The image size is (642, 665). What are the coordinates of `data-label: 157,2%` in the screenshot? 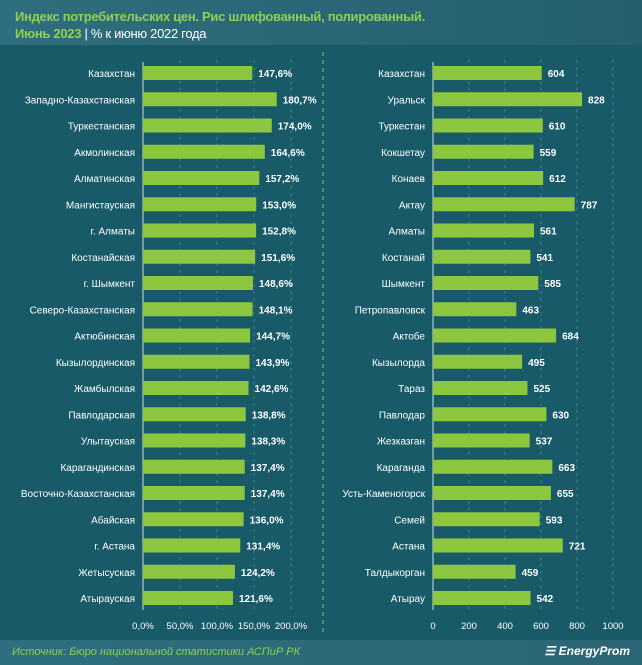 It's located at (282, 179).